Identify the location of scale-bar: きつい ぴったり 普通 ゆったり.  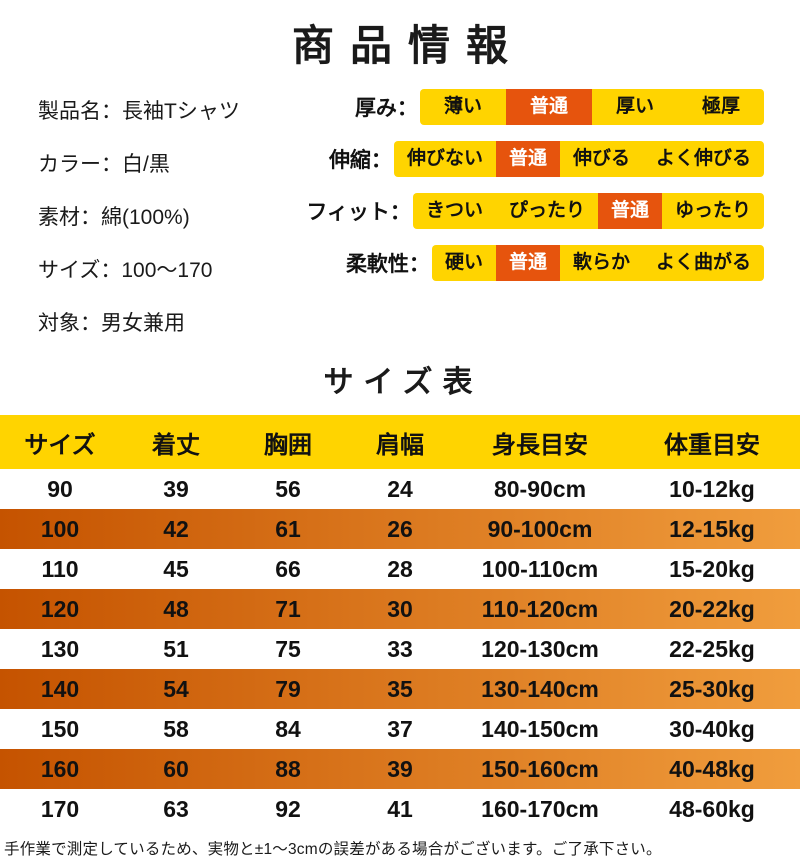
(588, 211).